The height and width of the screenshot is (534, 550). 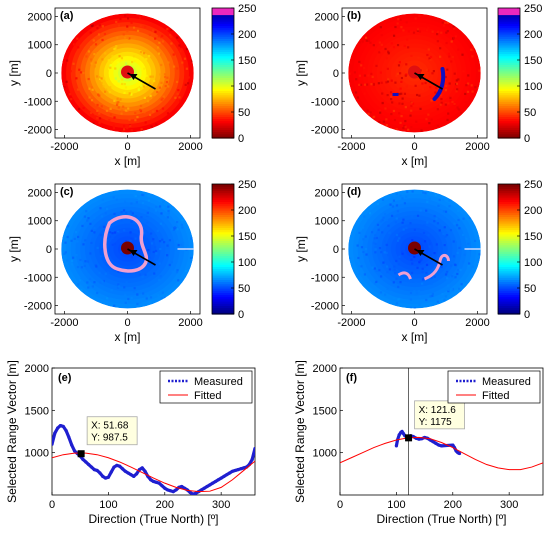 What do you see at coordinates (300, 431) in the screenshot?
I see `y-axis-label: Selected Range Vector [m]` at bounding box center [300, 431].